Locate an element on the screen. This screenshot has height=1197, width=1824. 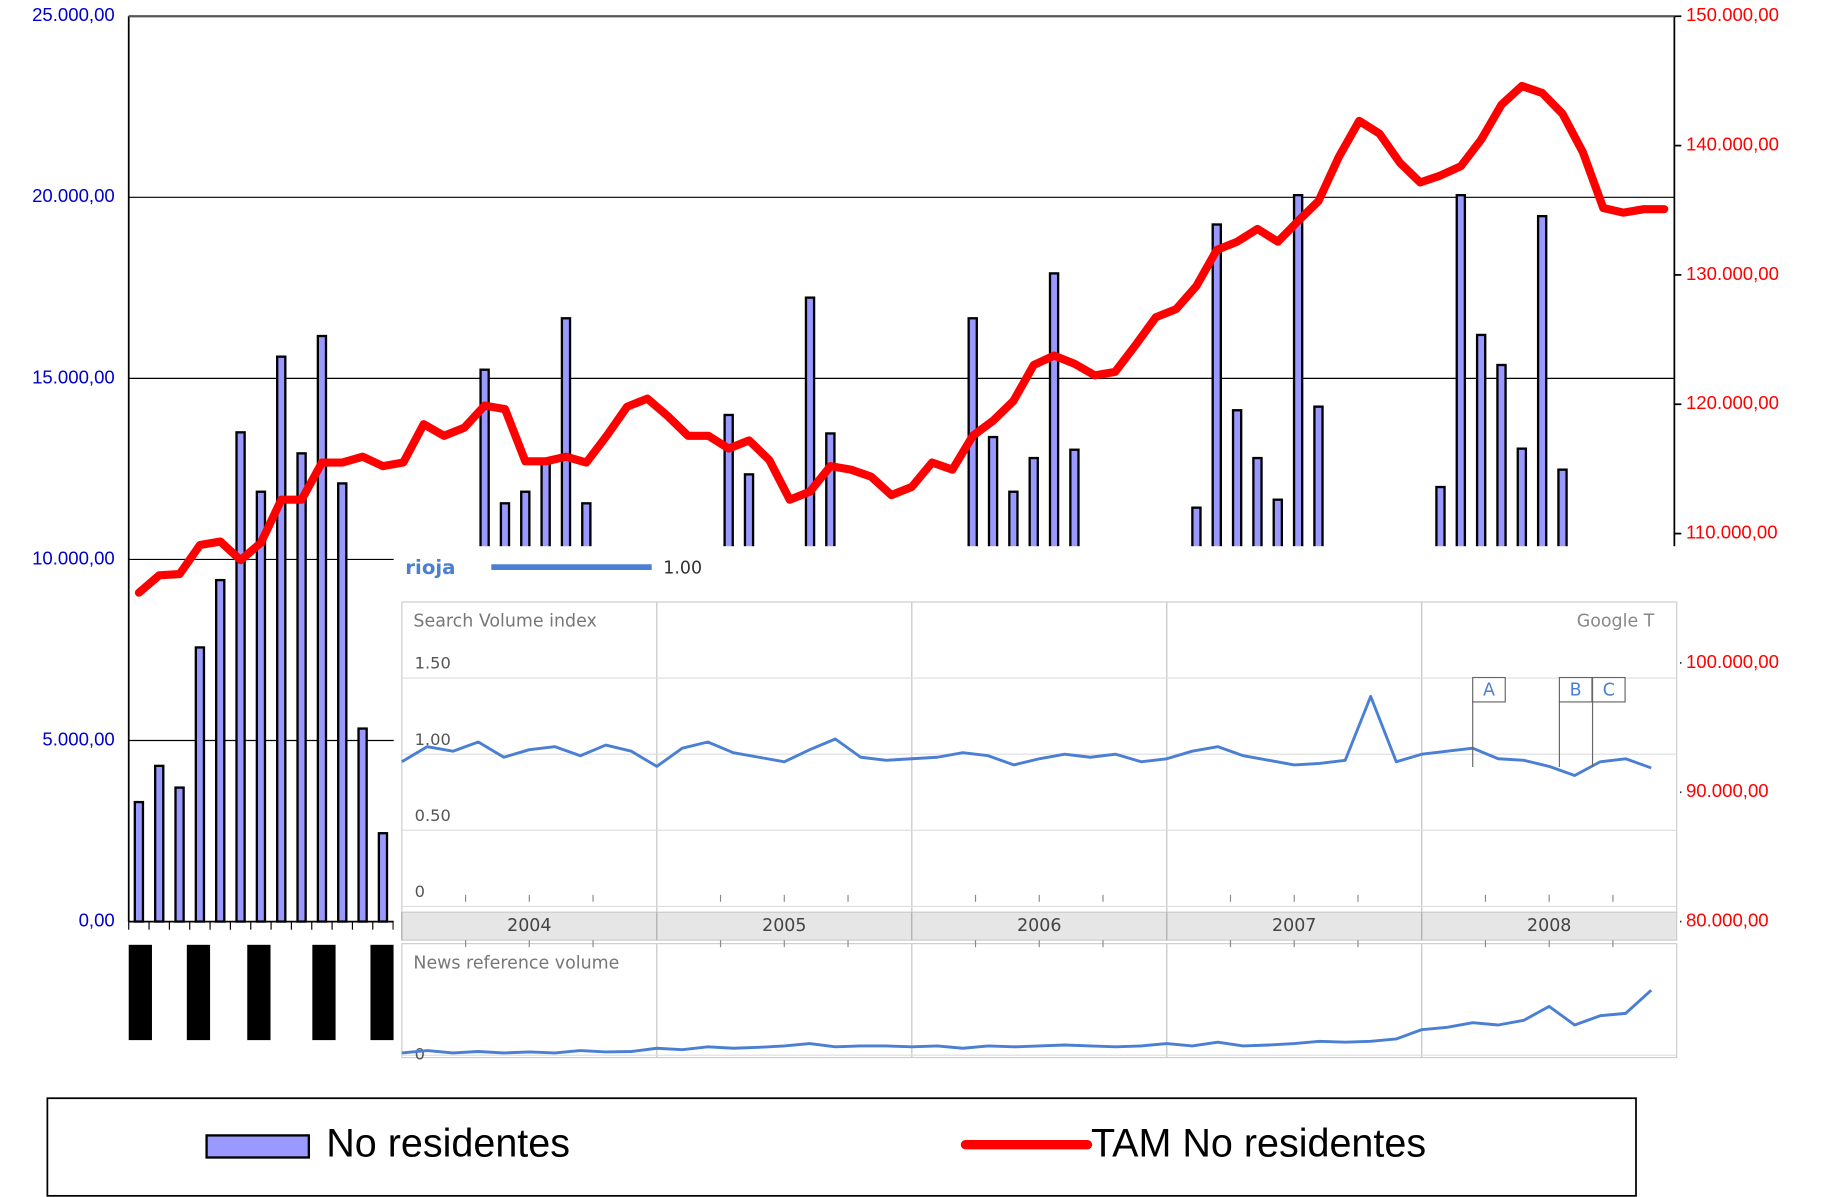
y2-tick-label: 140.000,00 is located at coordinates (1732, 144).